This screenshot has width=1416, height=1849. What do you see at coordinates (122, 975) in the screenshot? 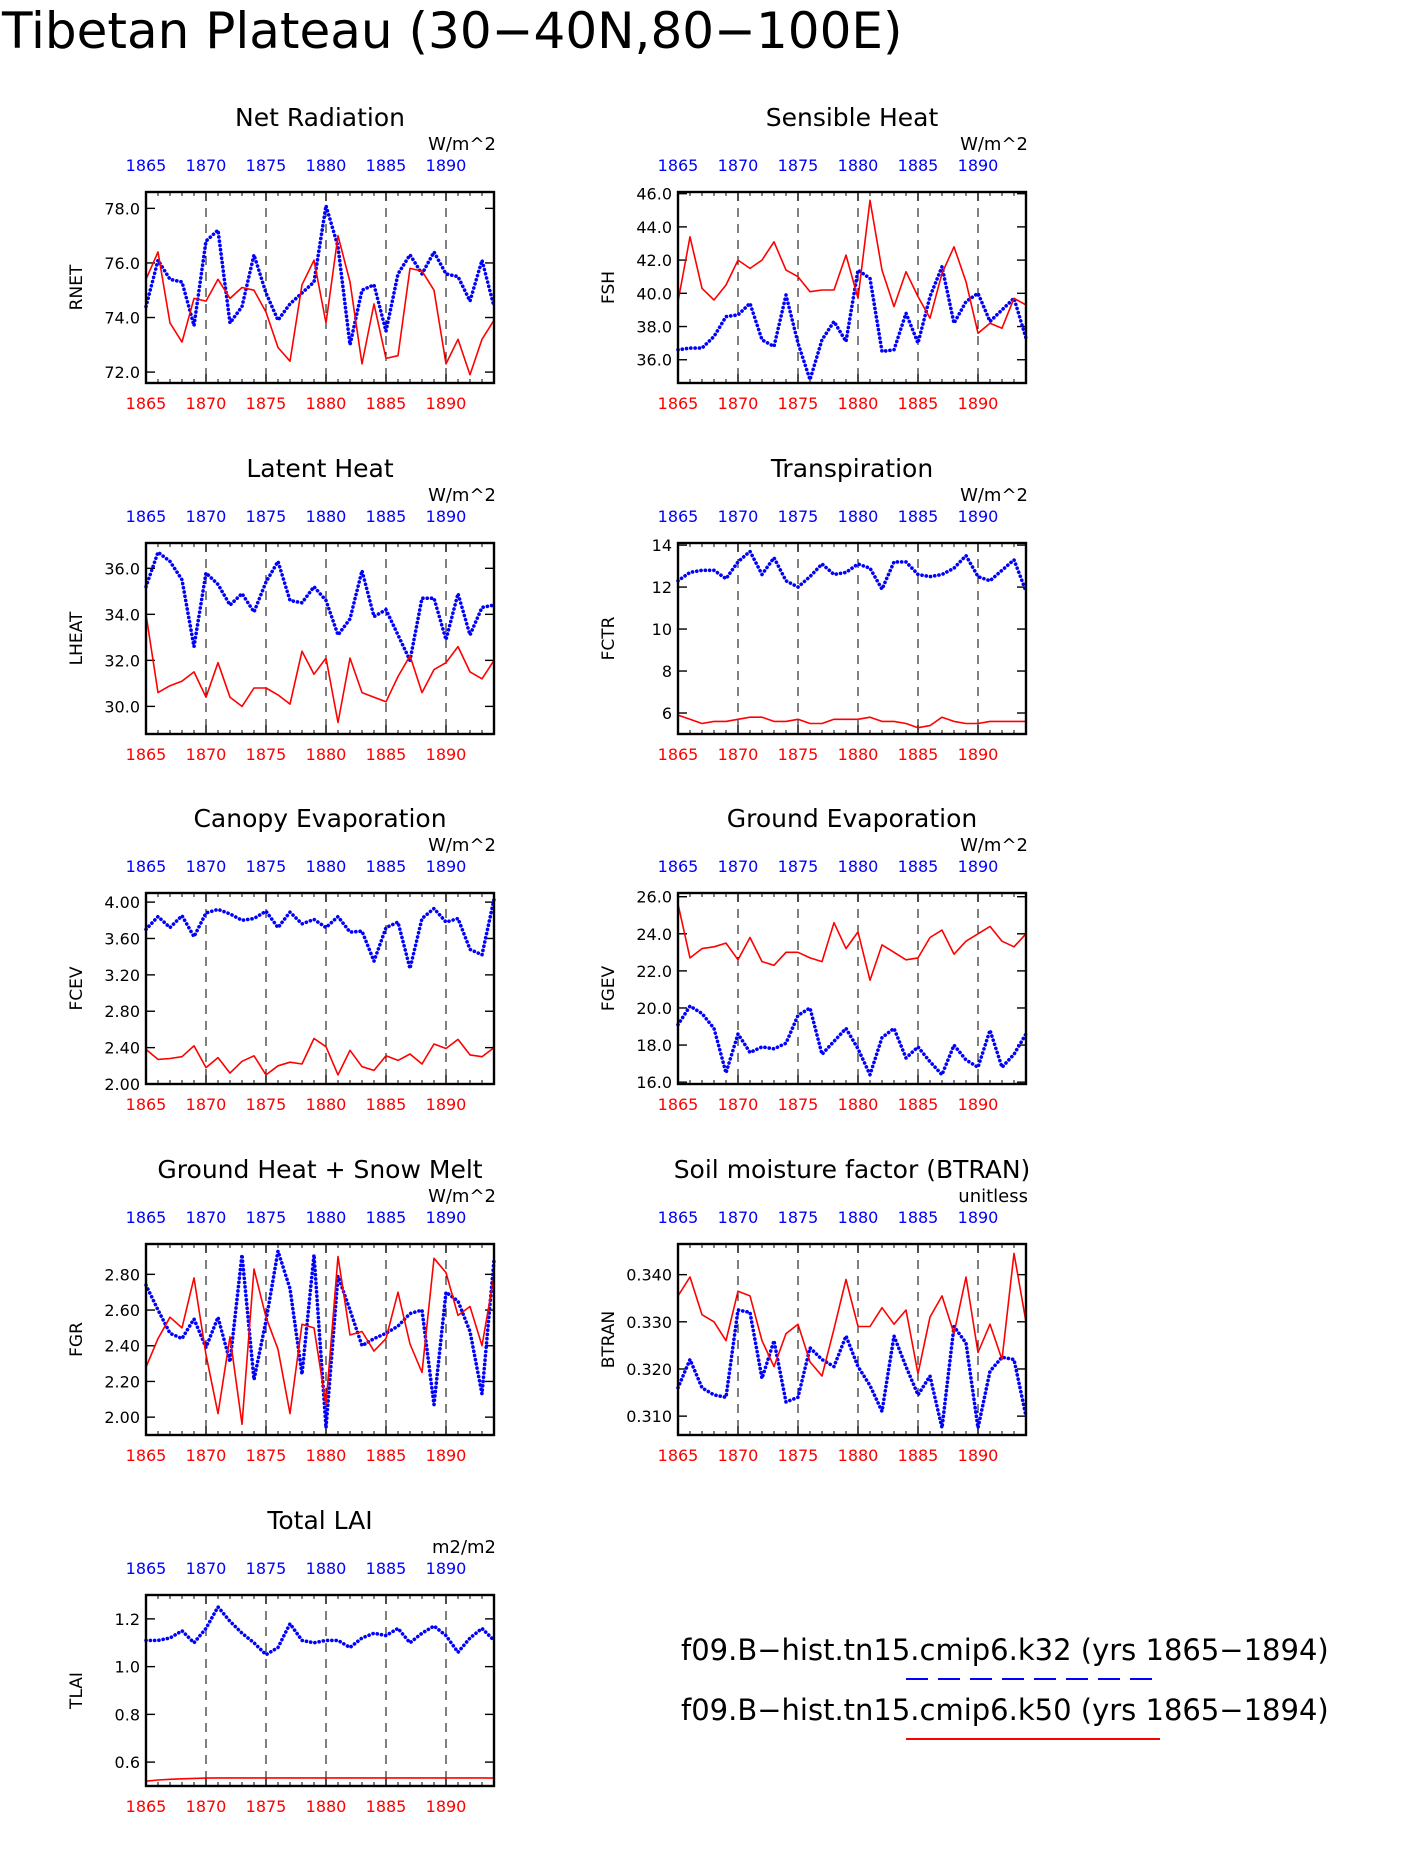
I see `y-tick-label: 3.20` at bounding box center [122, 975].